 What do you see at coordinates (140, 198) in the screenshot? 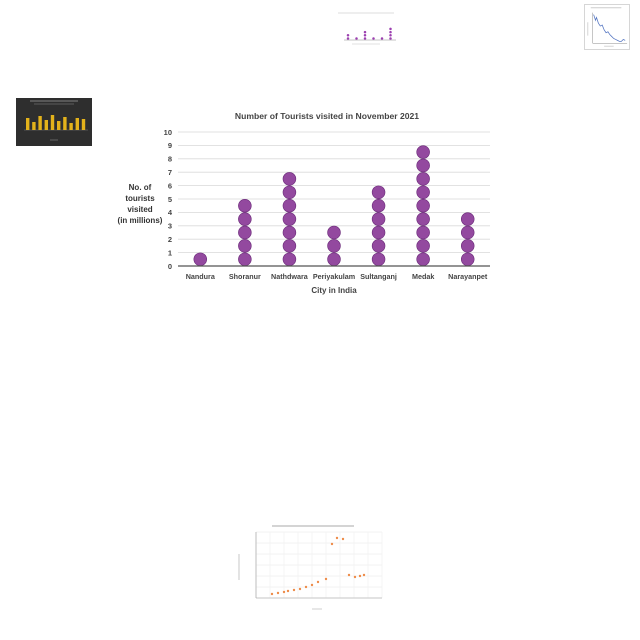
I see `y-axis-label-line: tourists` at bounding box center [140, 198].